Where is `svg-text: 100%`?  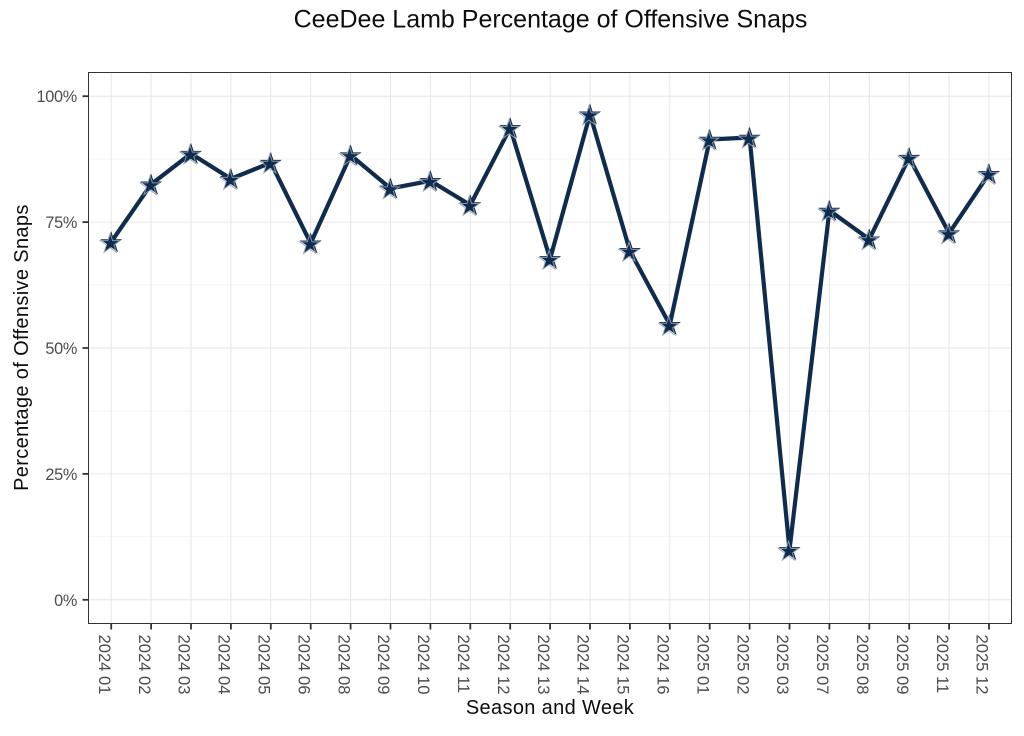 svg-text: 100% is located at coordinates (57, 97).